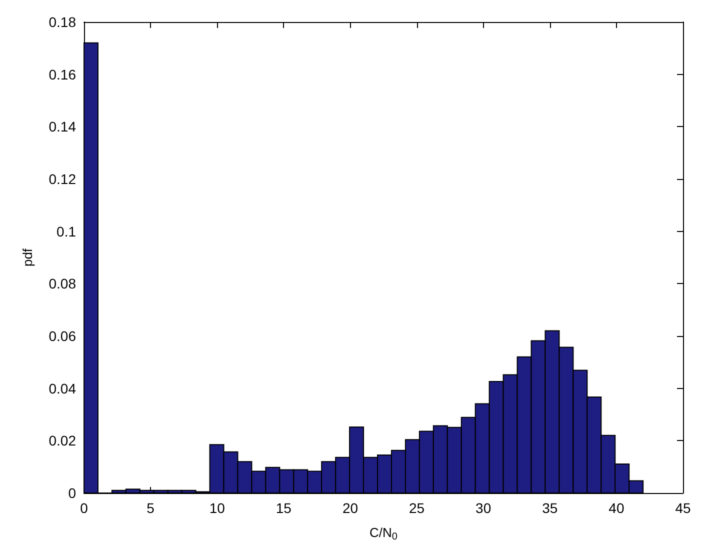  I want to click on x-tick-label: 40, so click(616, 508).